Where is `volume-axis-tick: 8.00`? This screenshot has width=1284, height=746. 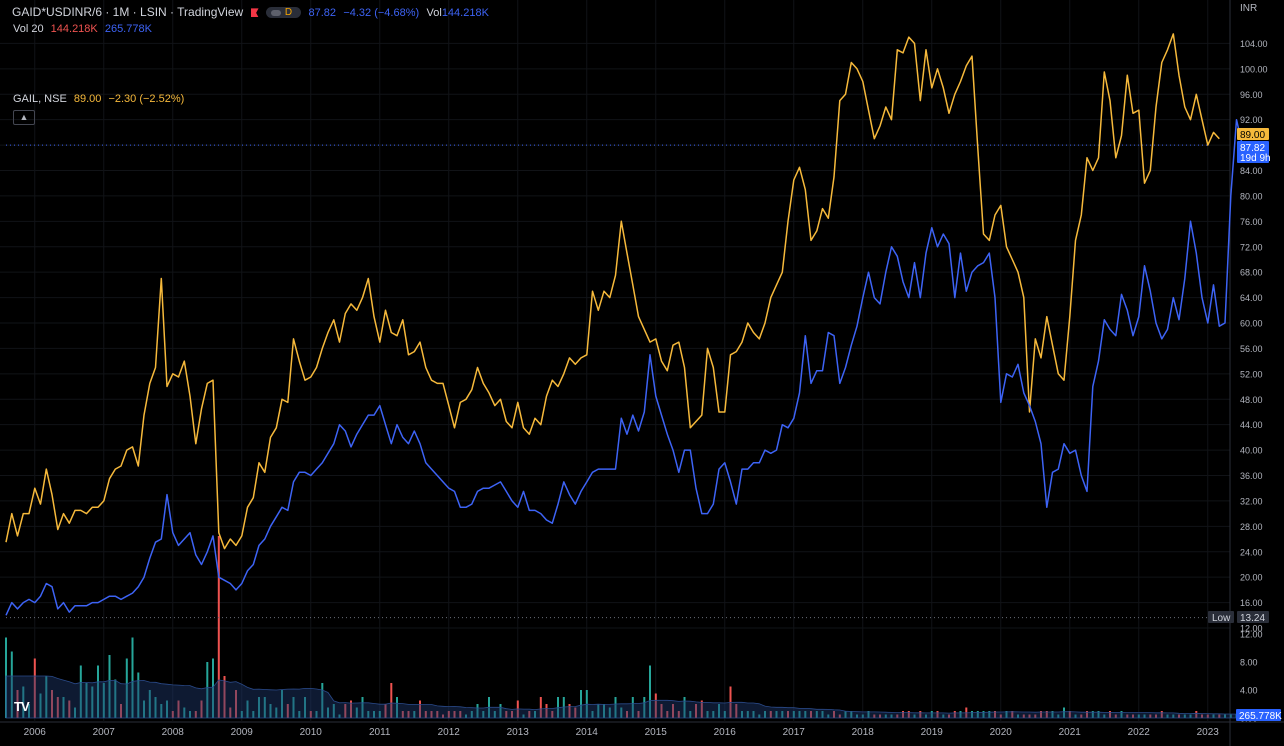 volume-axis-tick: 8.00 is located at coordinates (1249, 663).